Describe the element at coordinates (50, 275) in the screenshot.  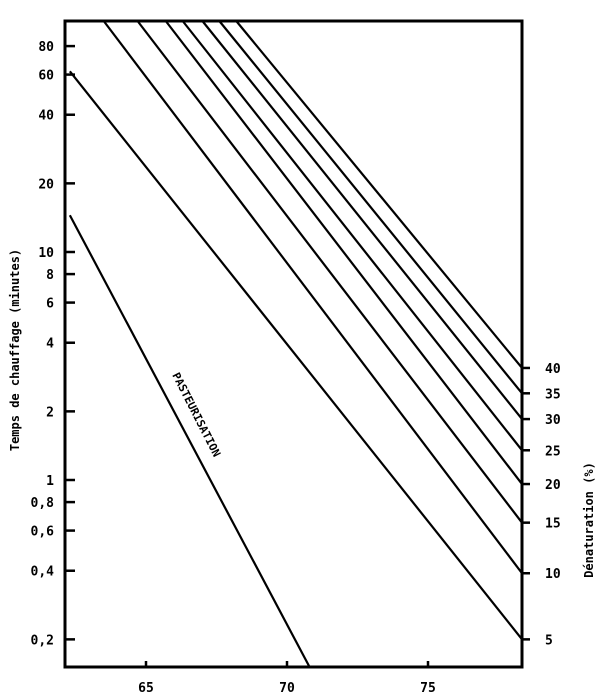
I see `y-tick-label: 8` at that location.